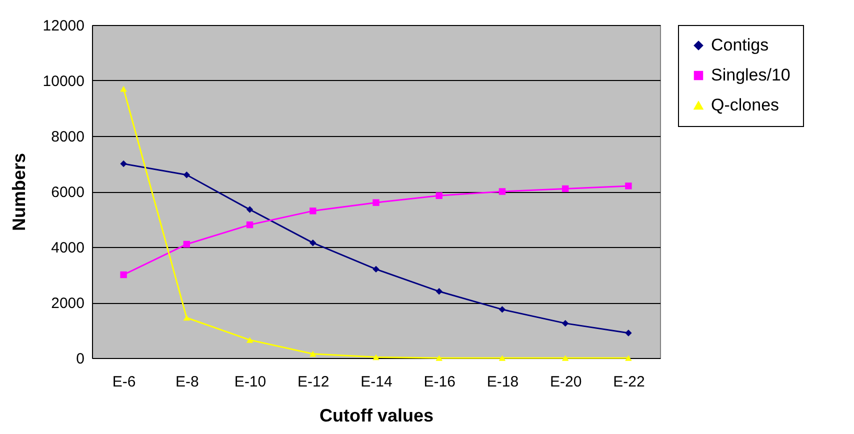 The width and height of the screenshot is (854, 434). Describe the element at coordinates (314, 382) in the screenshot. I see `x-tick-label: E-12` at that location.